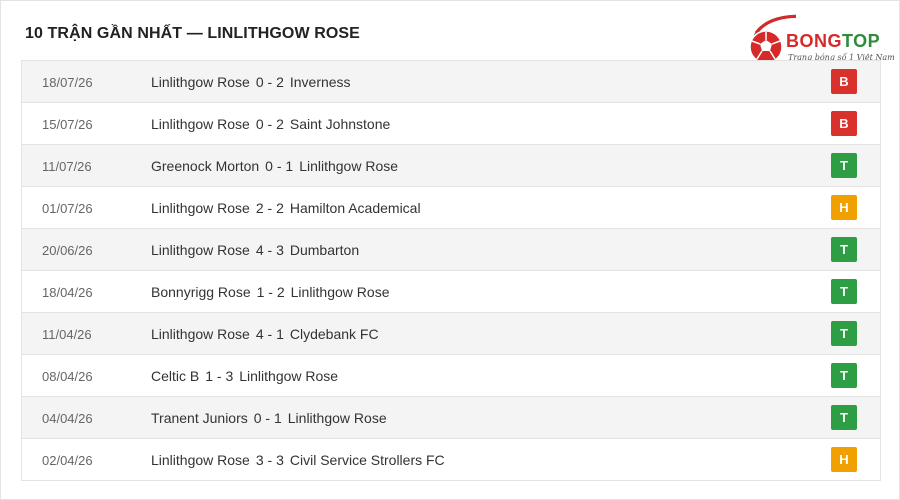 The image size is (900, 500). Describe the element at coordinates (451, 82) in the screenshot. I see `match-row: 18/07/26 Linlithgow Rose 0 - 2 Inverness B` at that location.